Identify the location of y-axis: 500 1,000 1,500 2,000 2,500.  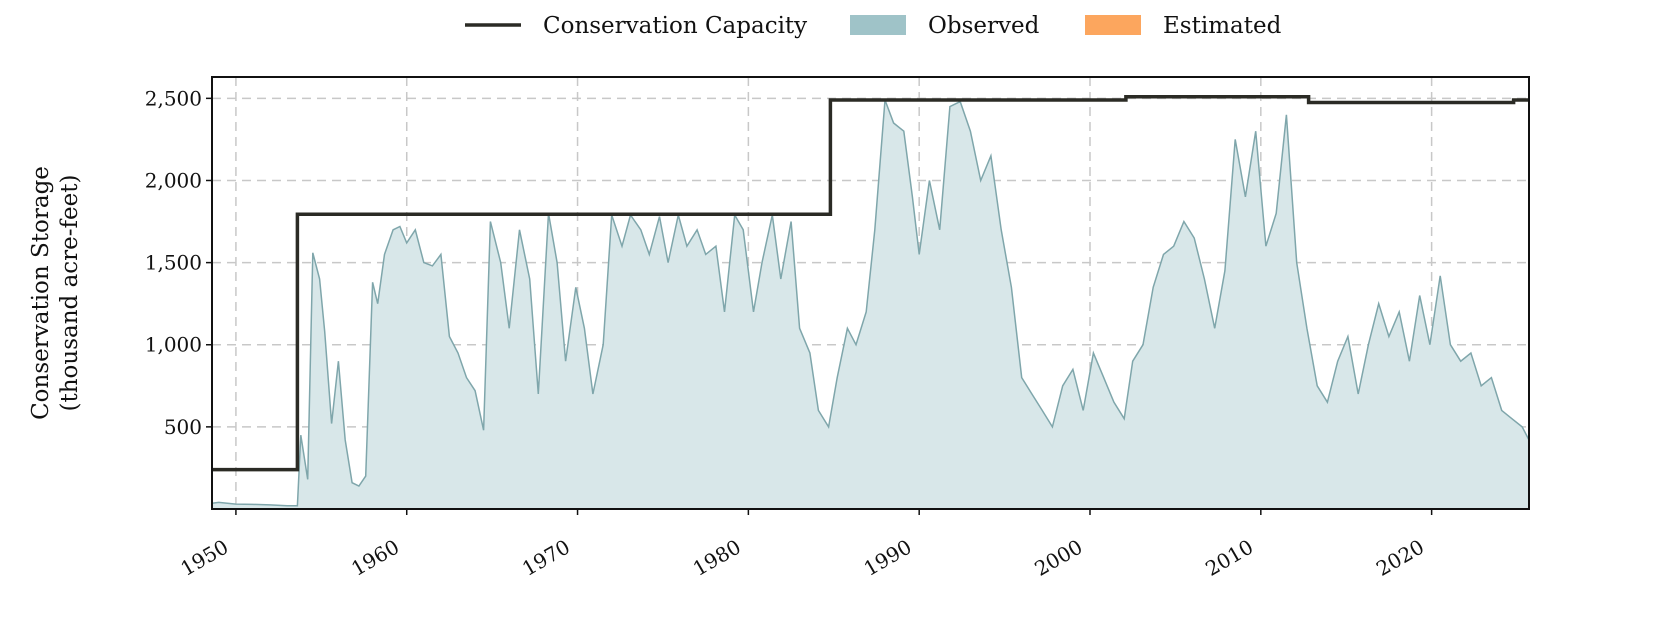
(178, 262).